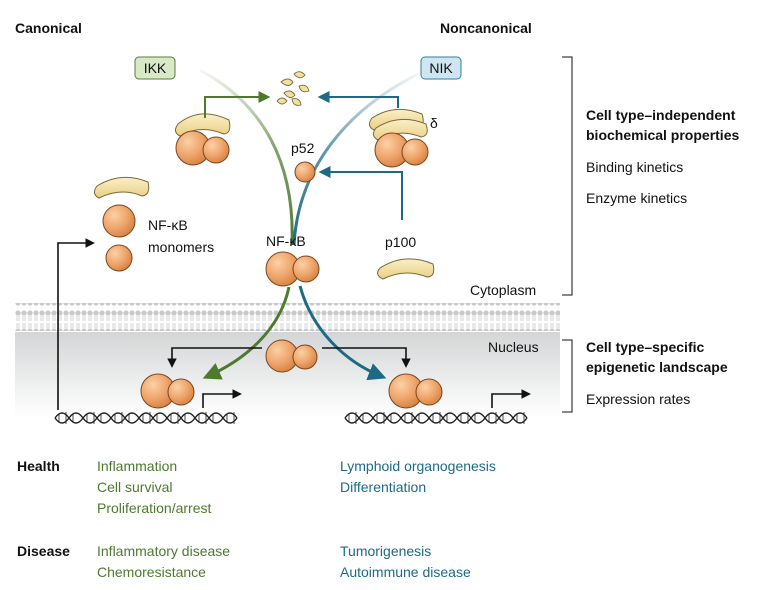 The image size is (781, 590). Describe the element at coordinates (154, 508) in the screenshot. I see `health-canonical-item: Proliferation/arrest` at that location.